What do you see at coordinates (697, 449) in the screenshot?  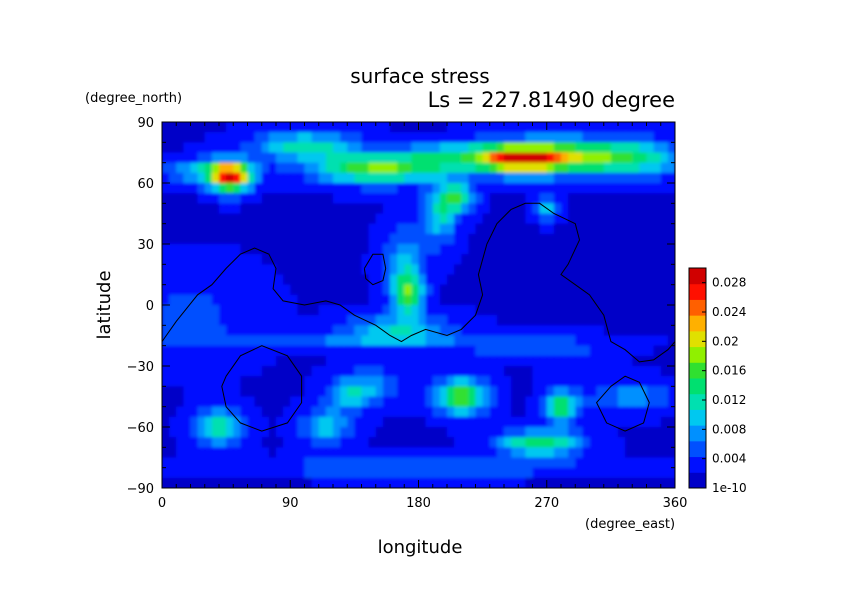 I see `colorbar-swatch` at bounding box center [697, 449].